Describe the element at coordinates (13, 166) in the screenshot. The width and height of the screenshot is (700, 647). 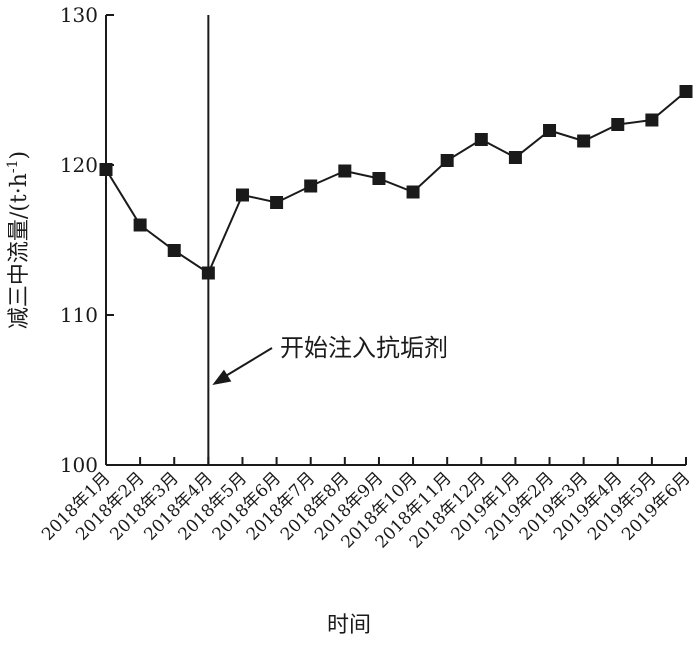
I see `y-axis-title-unit-exponent: -1` at that location.